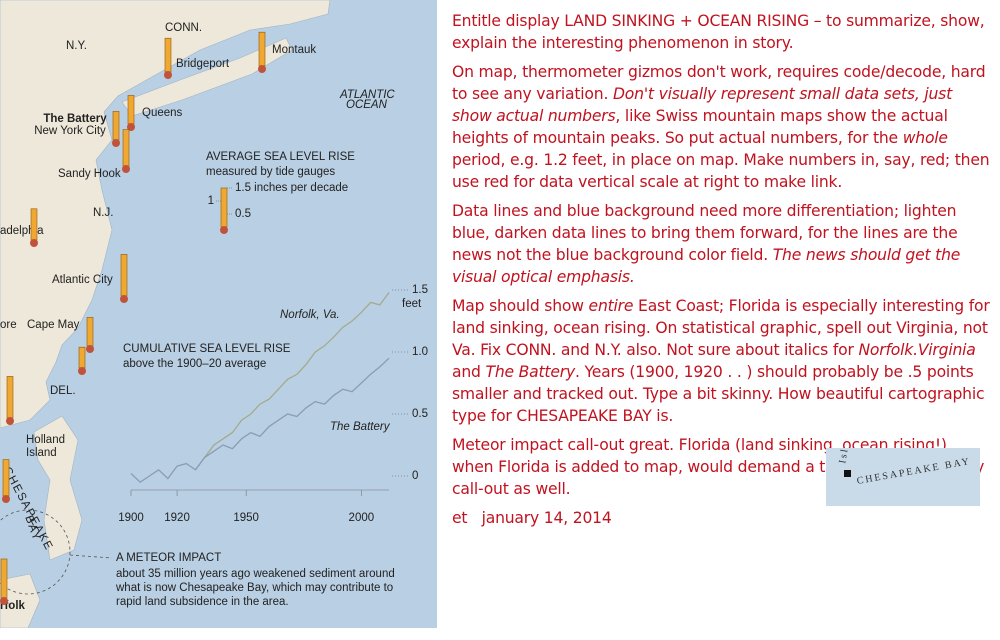 This screenshot has width=1000, height=640. Describe the element at coordinates (520, 306) in the screenshot. I see `note-text: Map should show` at that location.